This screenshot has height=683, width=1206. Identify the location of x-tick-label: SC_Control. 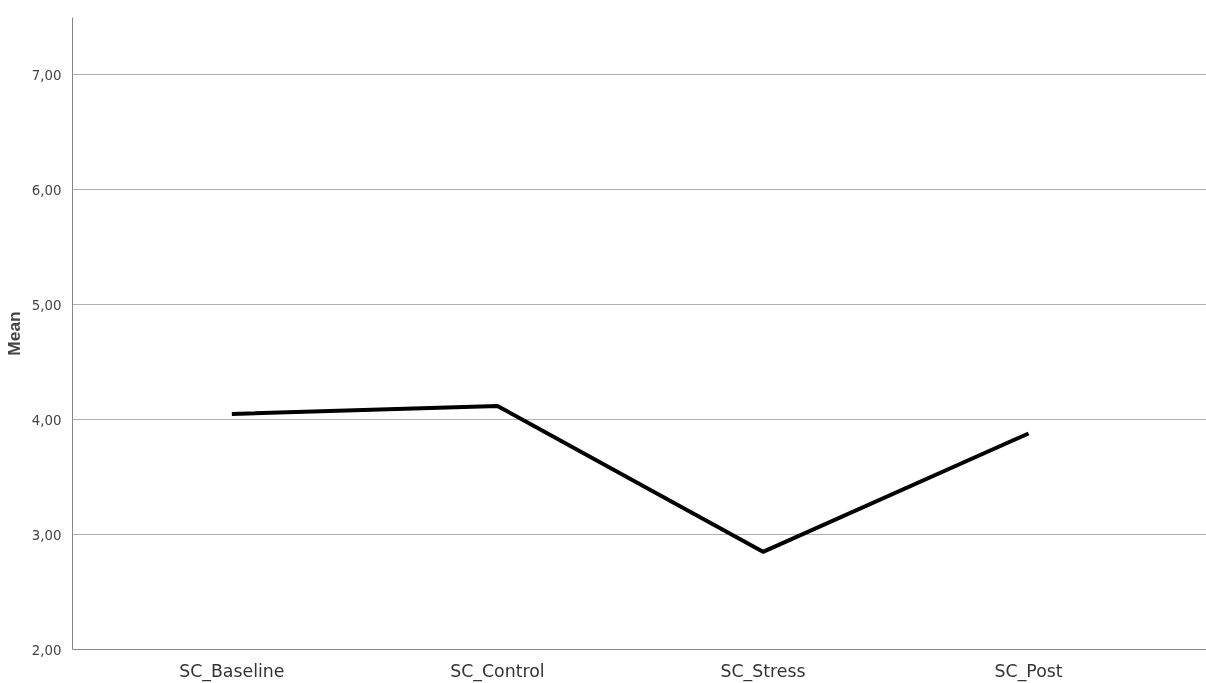
(497, 671).